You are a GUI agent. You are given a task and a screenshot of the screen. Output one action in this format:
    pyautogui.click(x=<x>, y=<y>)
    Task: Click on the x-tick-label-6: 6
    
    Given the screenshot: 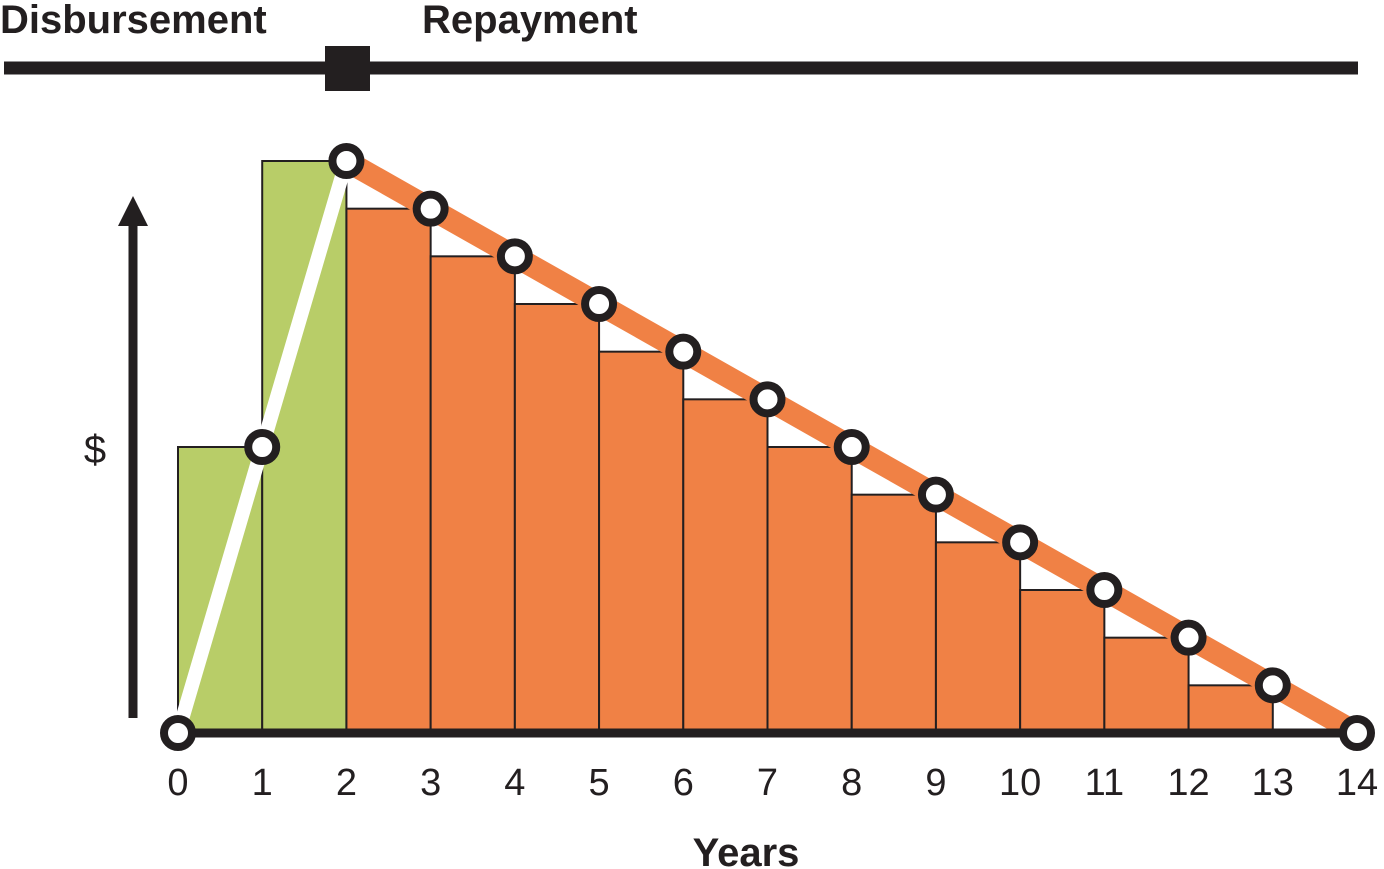 What is the action you would take?
    pyautogui.click(x=683, y=783)
    